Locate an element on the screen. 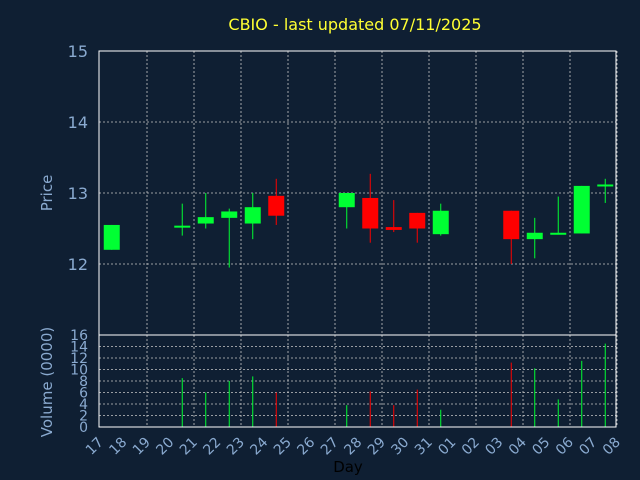 The width and height of the screenshot is (640, 480). x-tick-label: 17 is located at coordinates (95, 447).